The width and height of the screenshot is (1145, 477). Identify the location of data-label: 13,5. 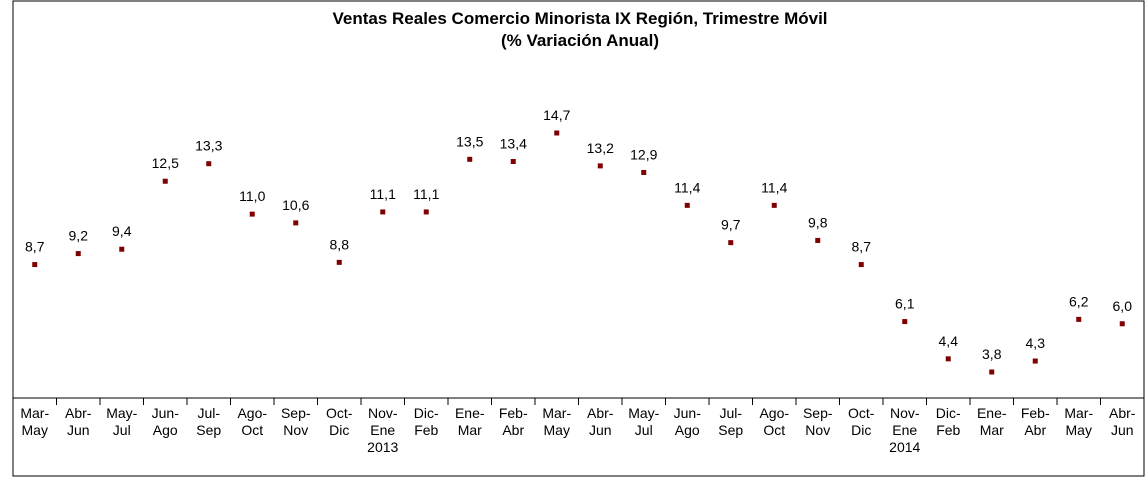
(469, 141).